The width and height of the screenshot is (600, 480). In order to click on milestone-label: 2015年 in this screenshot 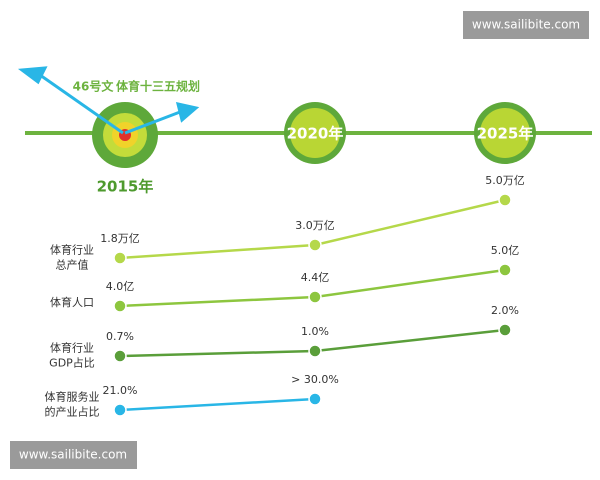, I will do `click(125, 187)`.